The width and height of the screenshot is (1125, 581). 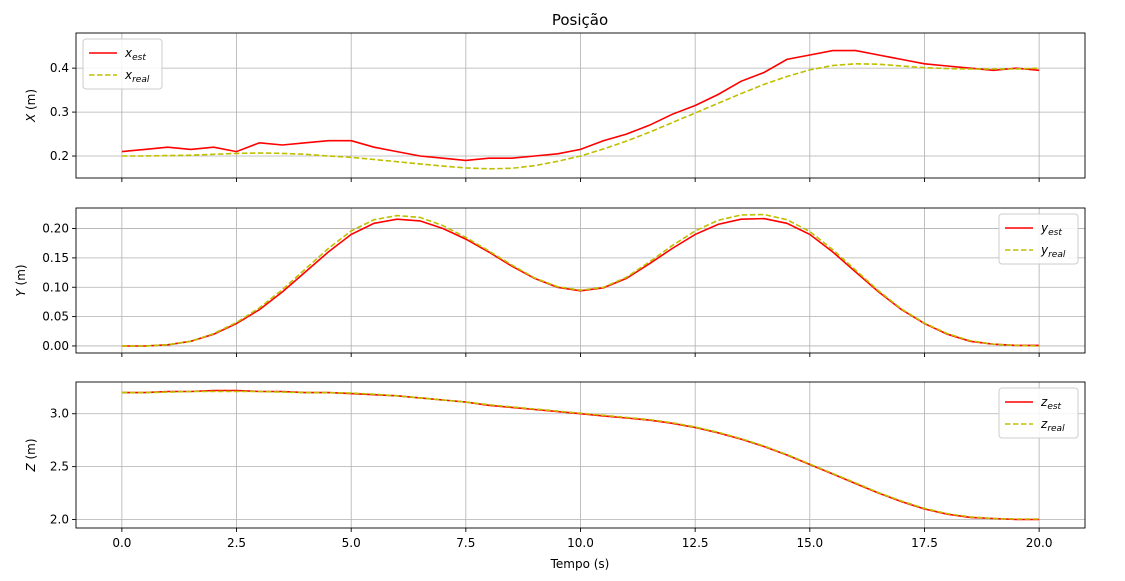 I want to click on y-tick-label: 0.4, so click(x=59, y=68).